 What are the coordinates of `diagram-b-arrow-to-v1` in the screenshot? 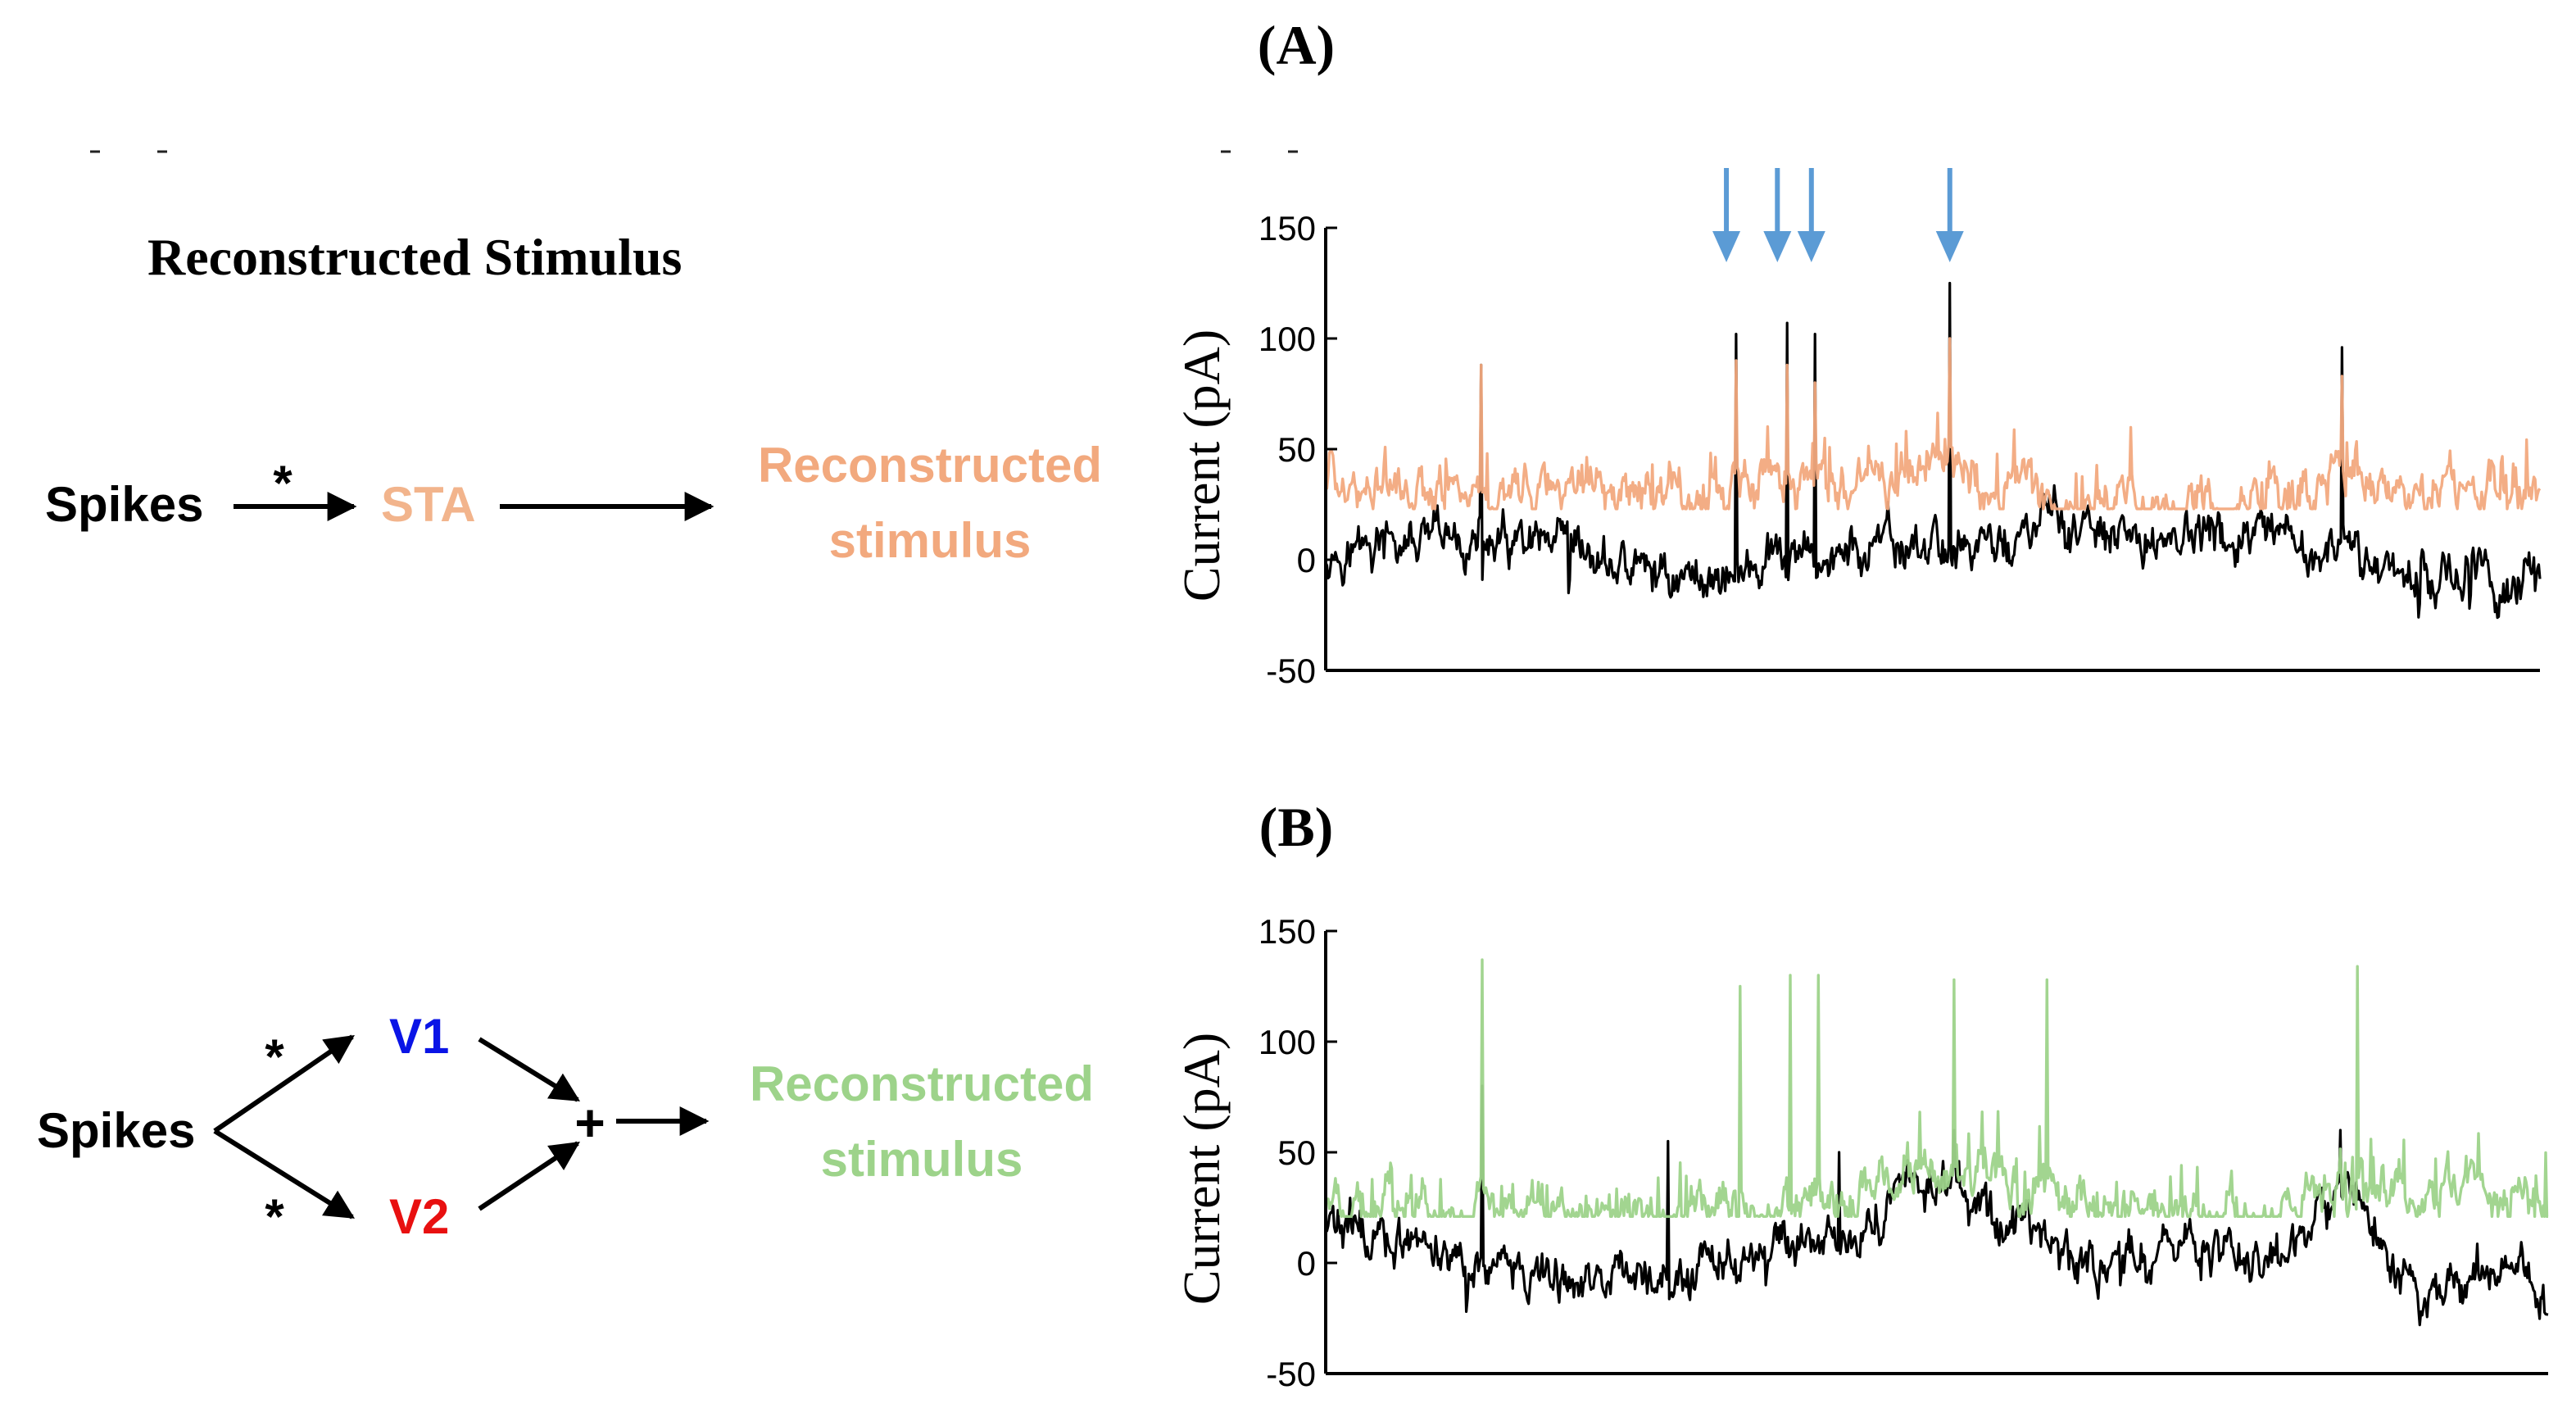 It's located at (284, 1083).